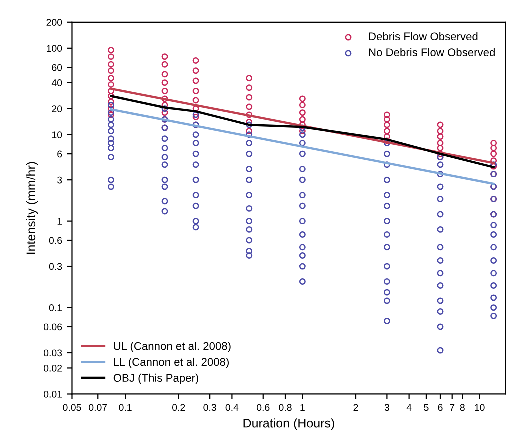  Describe the element at coordinates (432, 52) in the screenshot. I see `legend-label: No Debris Flow Observed` at that location.